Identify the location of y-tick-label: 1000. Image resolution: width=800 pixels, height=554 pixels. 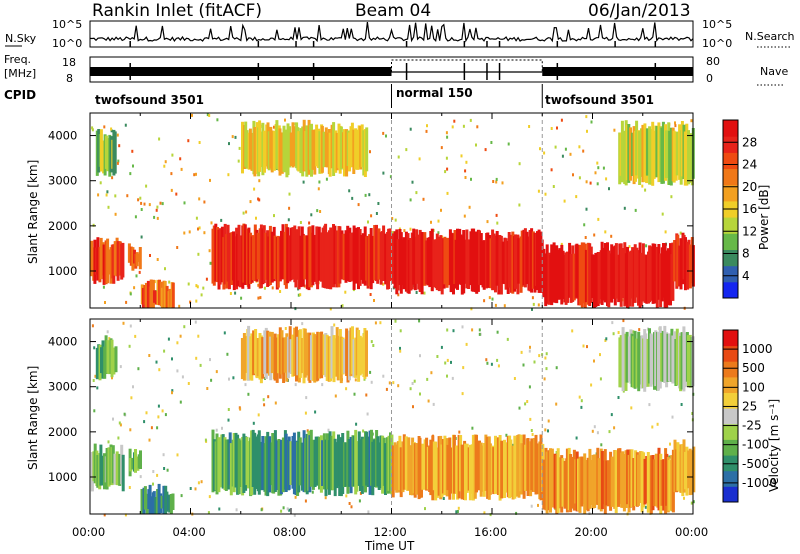
(62, 477).